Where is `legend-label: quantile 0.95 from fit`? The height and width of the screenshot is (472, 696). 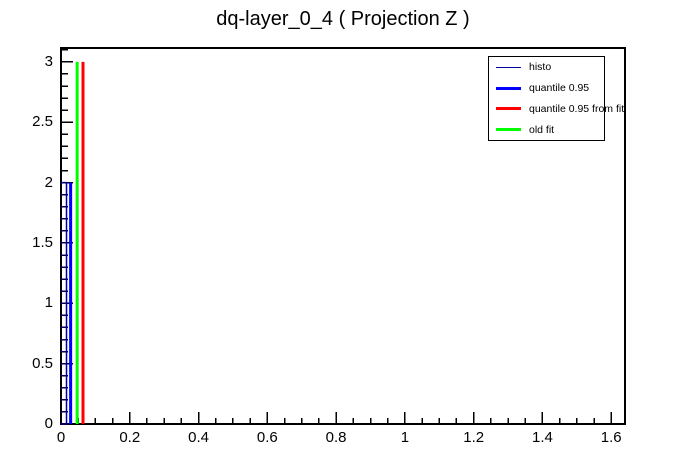
legend-label: quantile 0.95 from fit is located at coordinates (577, 108).